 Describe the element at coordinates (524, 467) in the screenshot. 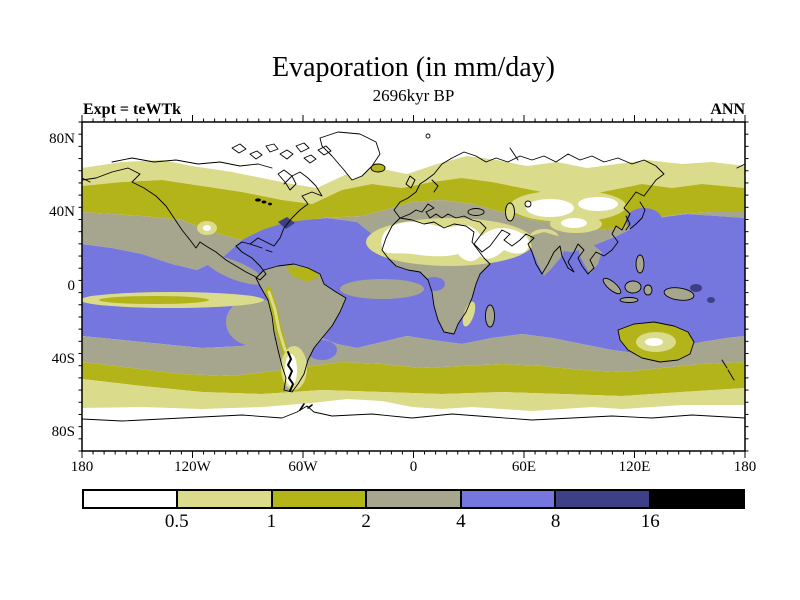

I see `lon-label-60E: 60E` at that location.